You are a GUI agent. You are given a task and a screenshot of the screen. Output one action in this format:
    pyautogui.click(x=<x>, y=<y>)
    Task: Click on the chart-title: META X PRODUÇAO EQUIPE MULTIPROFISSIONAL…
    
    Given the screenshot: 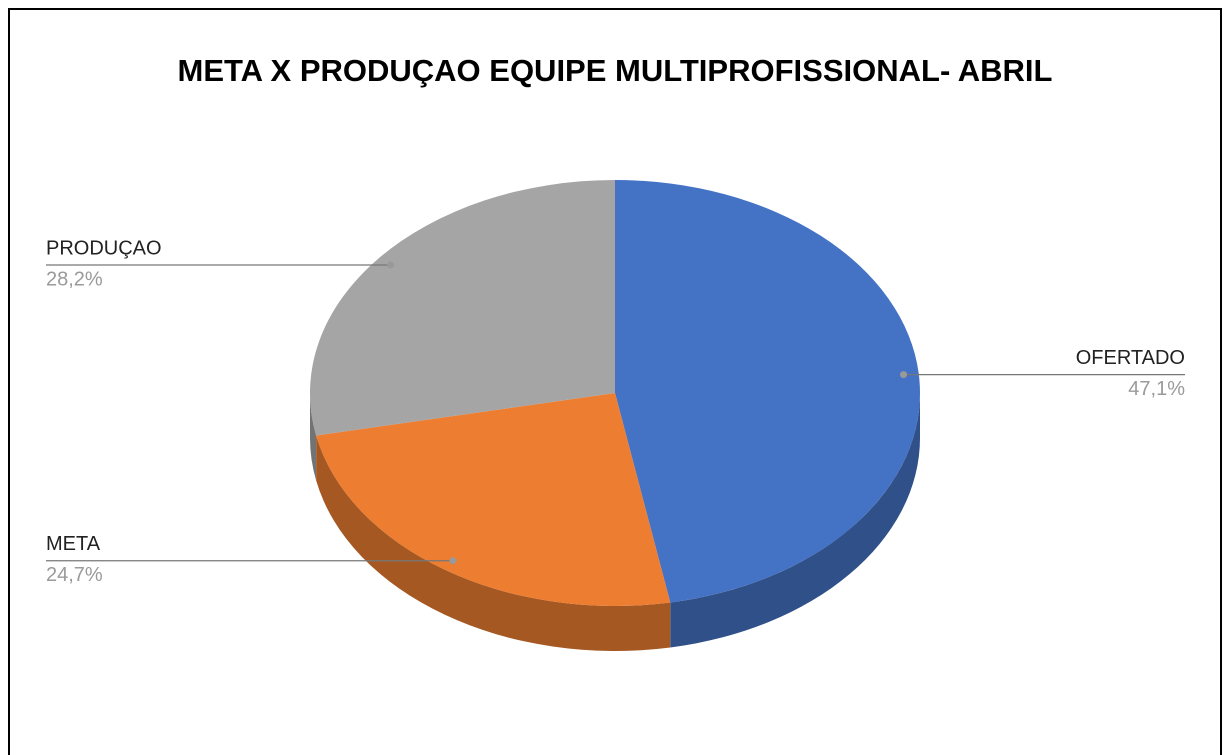 What is the action you would take?
    pyautogui.click(x=615, y=70)
    